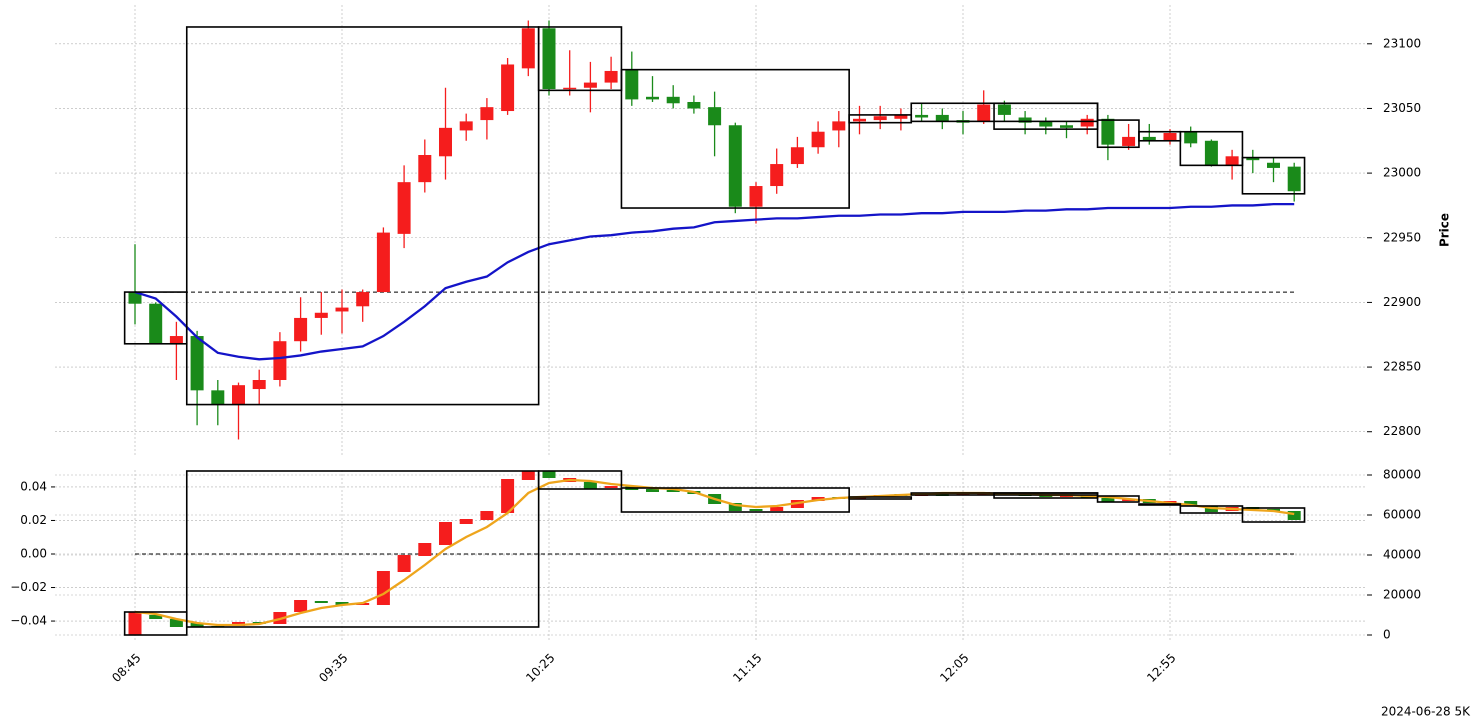 Image resolution: width=1472 pixels, height=721 pixels. What do you see at coordinates (28, 621) in the screenshot?
I see `y-tick-label: −0.04` at bounding box center [28, 621].